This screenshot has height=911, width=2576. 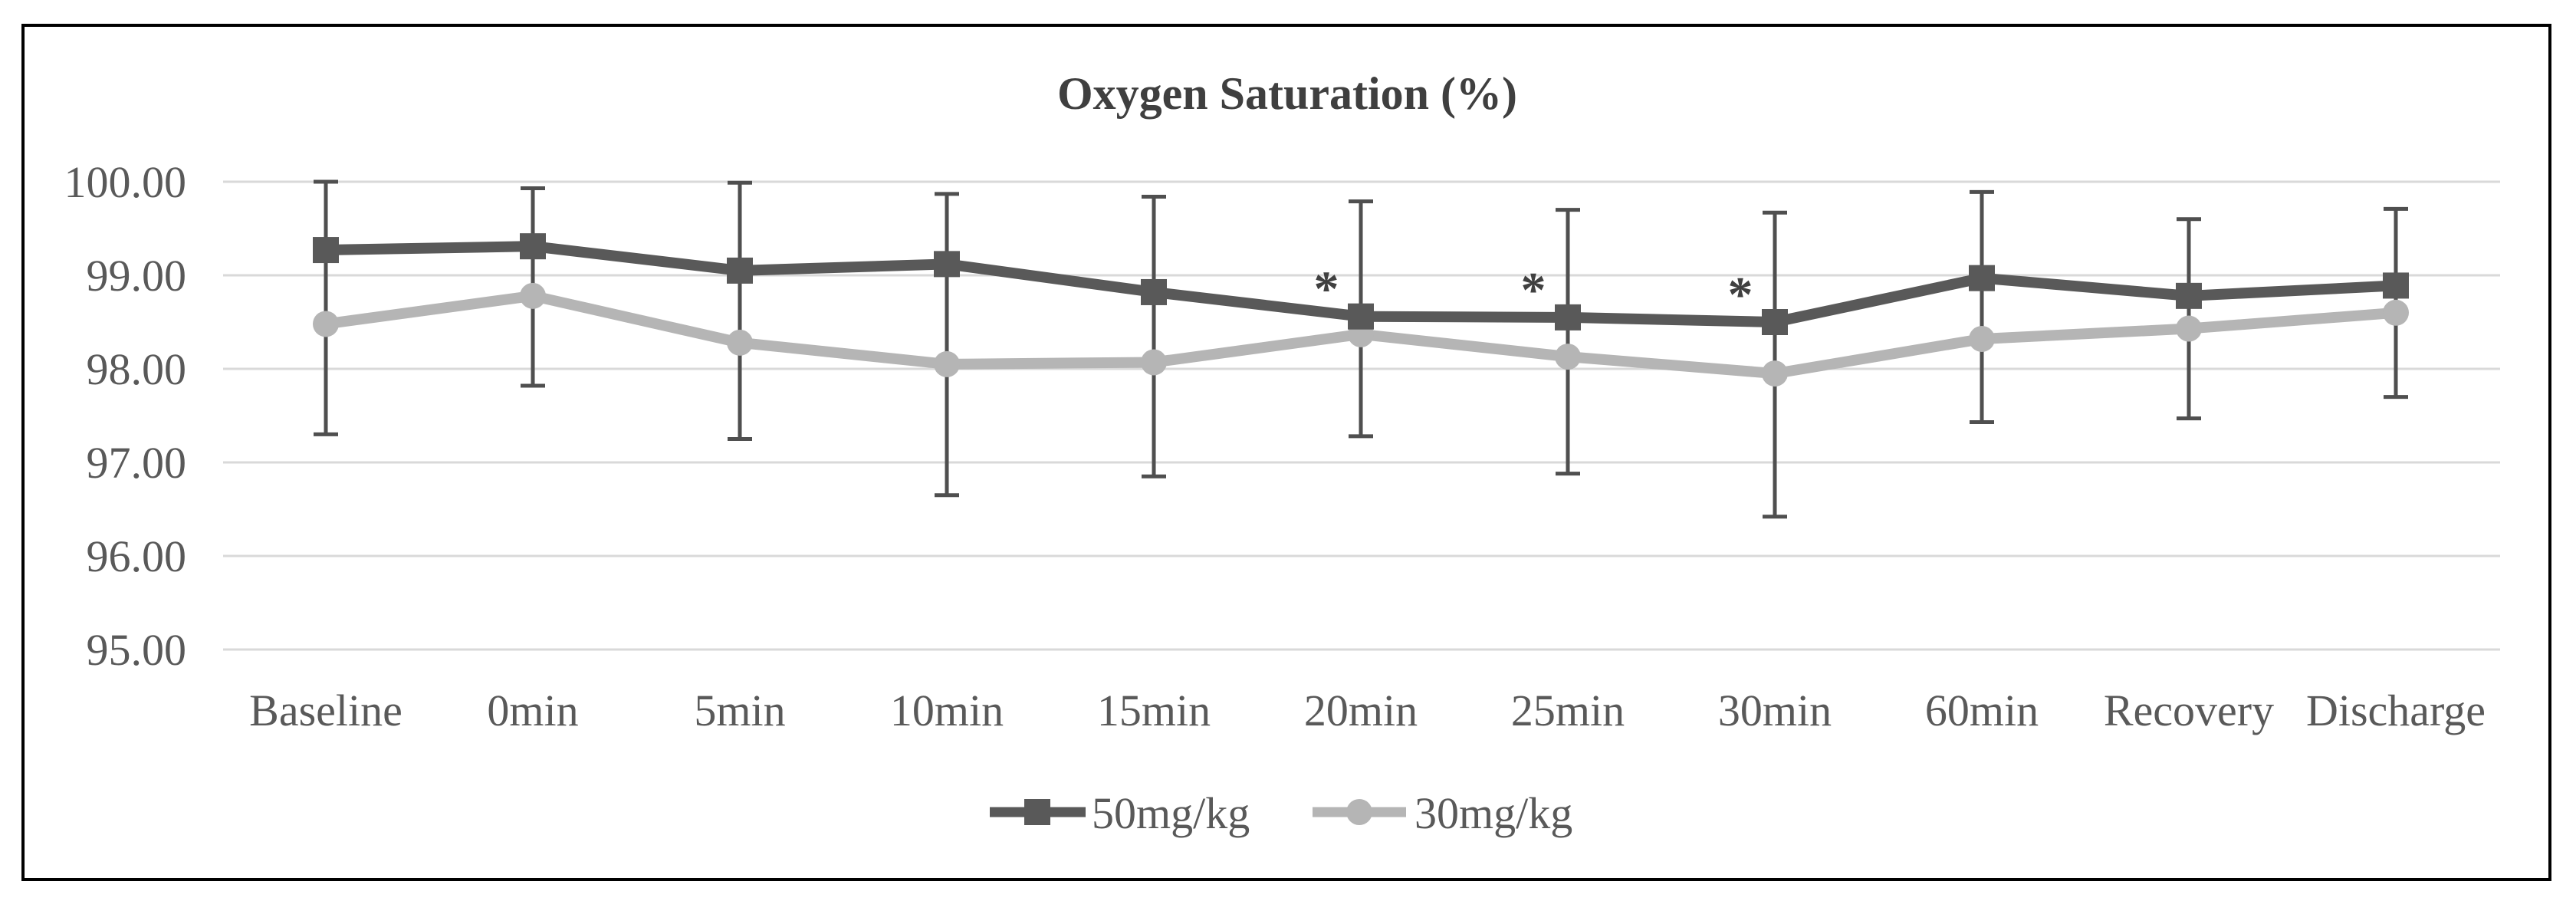 I want to click on y-tick-label: 98.00, so click(x=137, y=369).